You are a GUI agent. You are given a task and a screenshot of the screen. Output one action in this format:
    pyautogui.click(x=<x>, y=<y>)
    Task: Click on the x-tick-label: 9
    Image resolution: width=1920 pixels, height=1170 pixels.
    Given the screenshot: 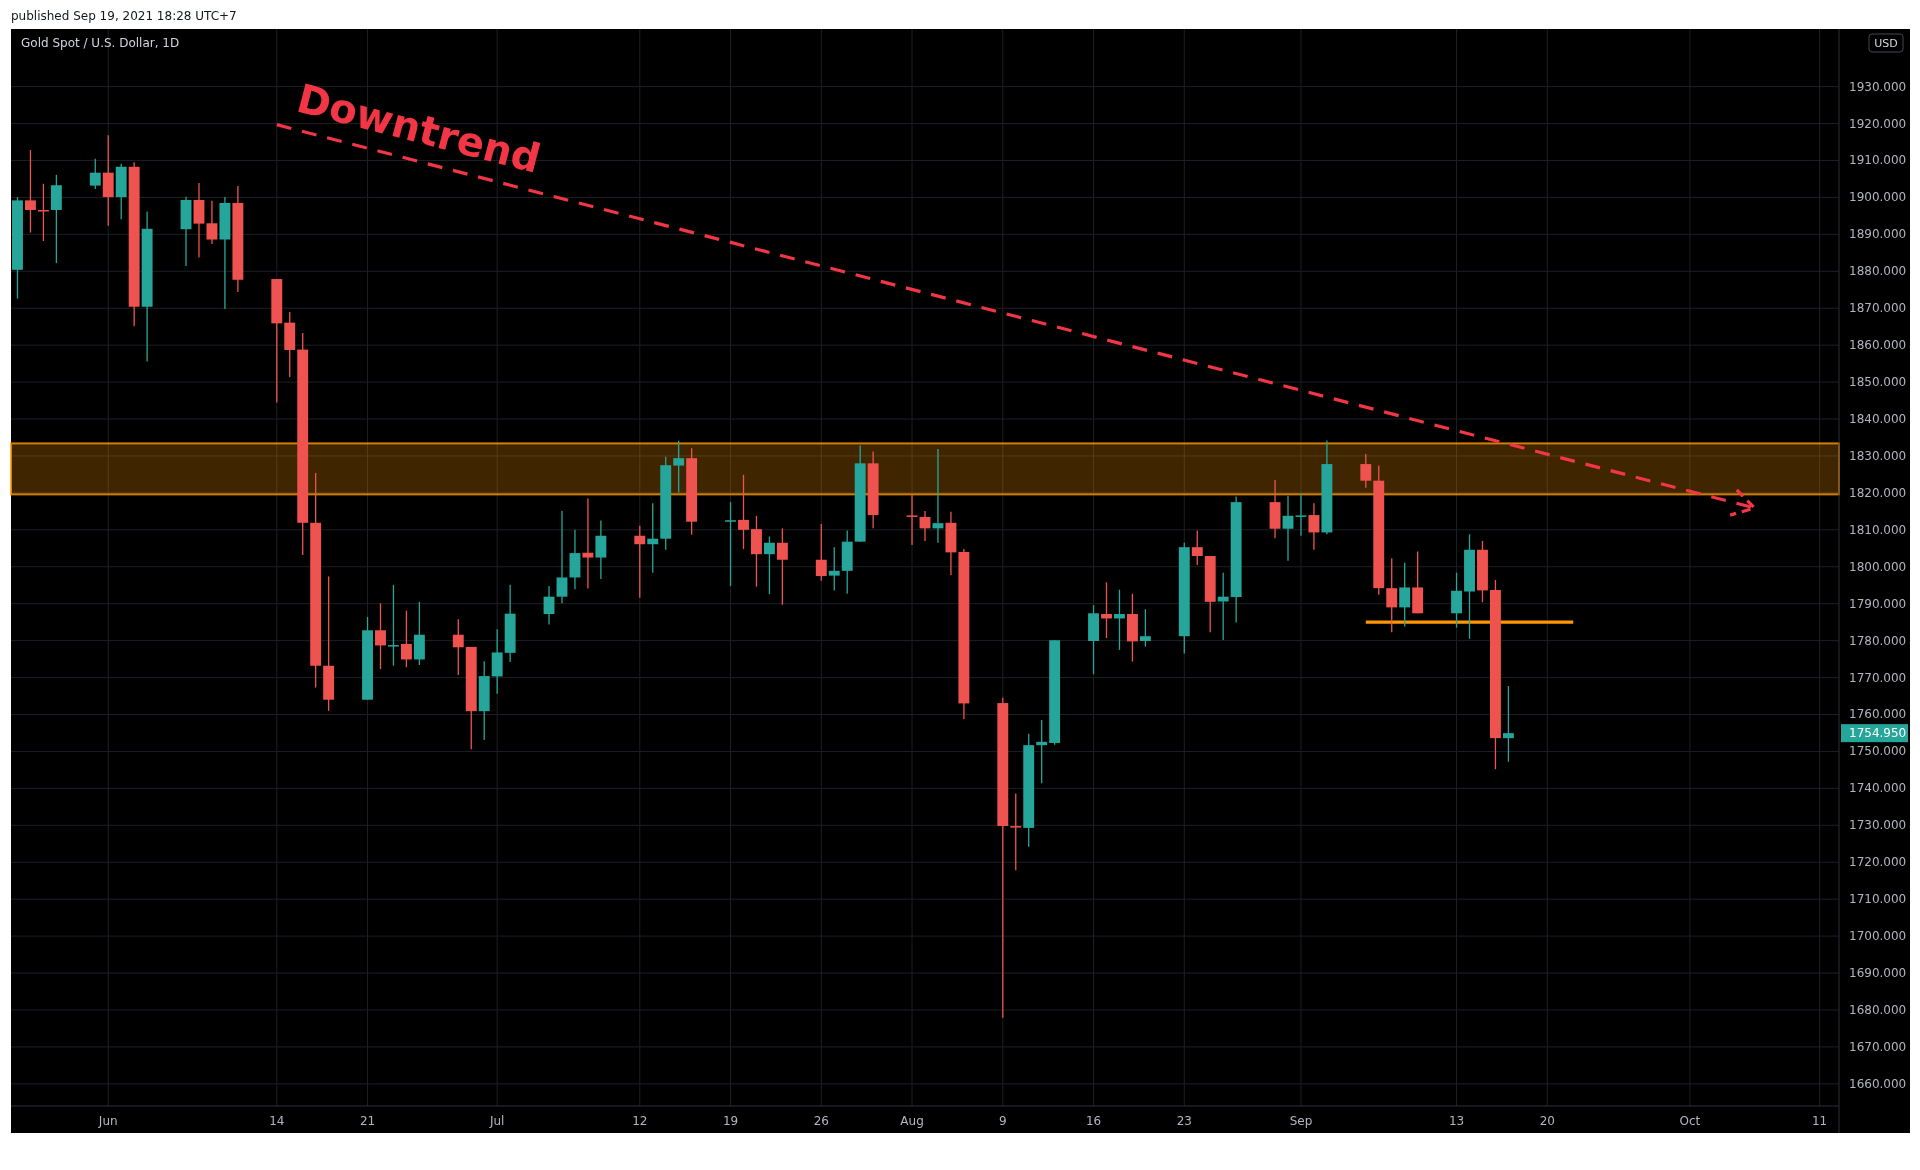 What is the action you would take?
    pyautogui.click(x=1002, y=1121)
    